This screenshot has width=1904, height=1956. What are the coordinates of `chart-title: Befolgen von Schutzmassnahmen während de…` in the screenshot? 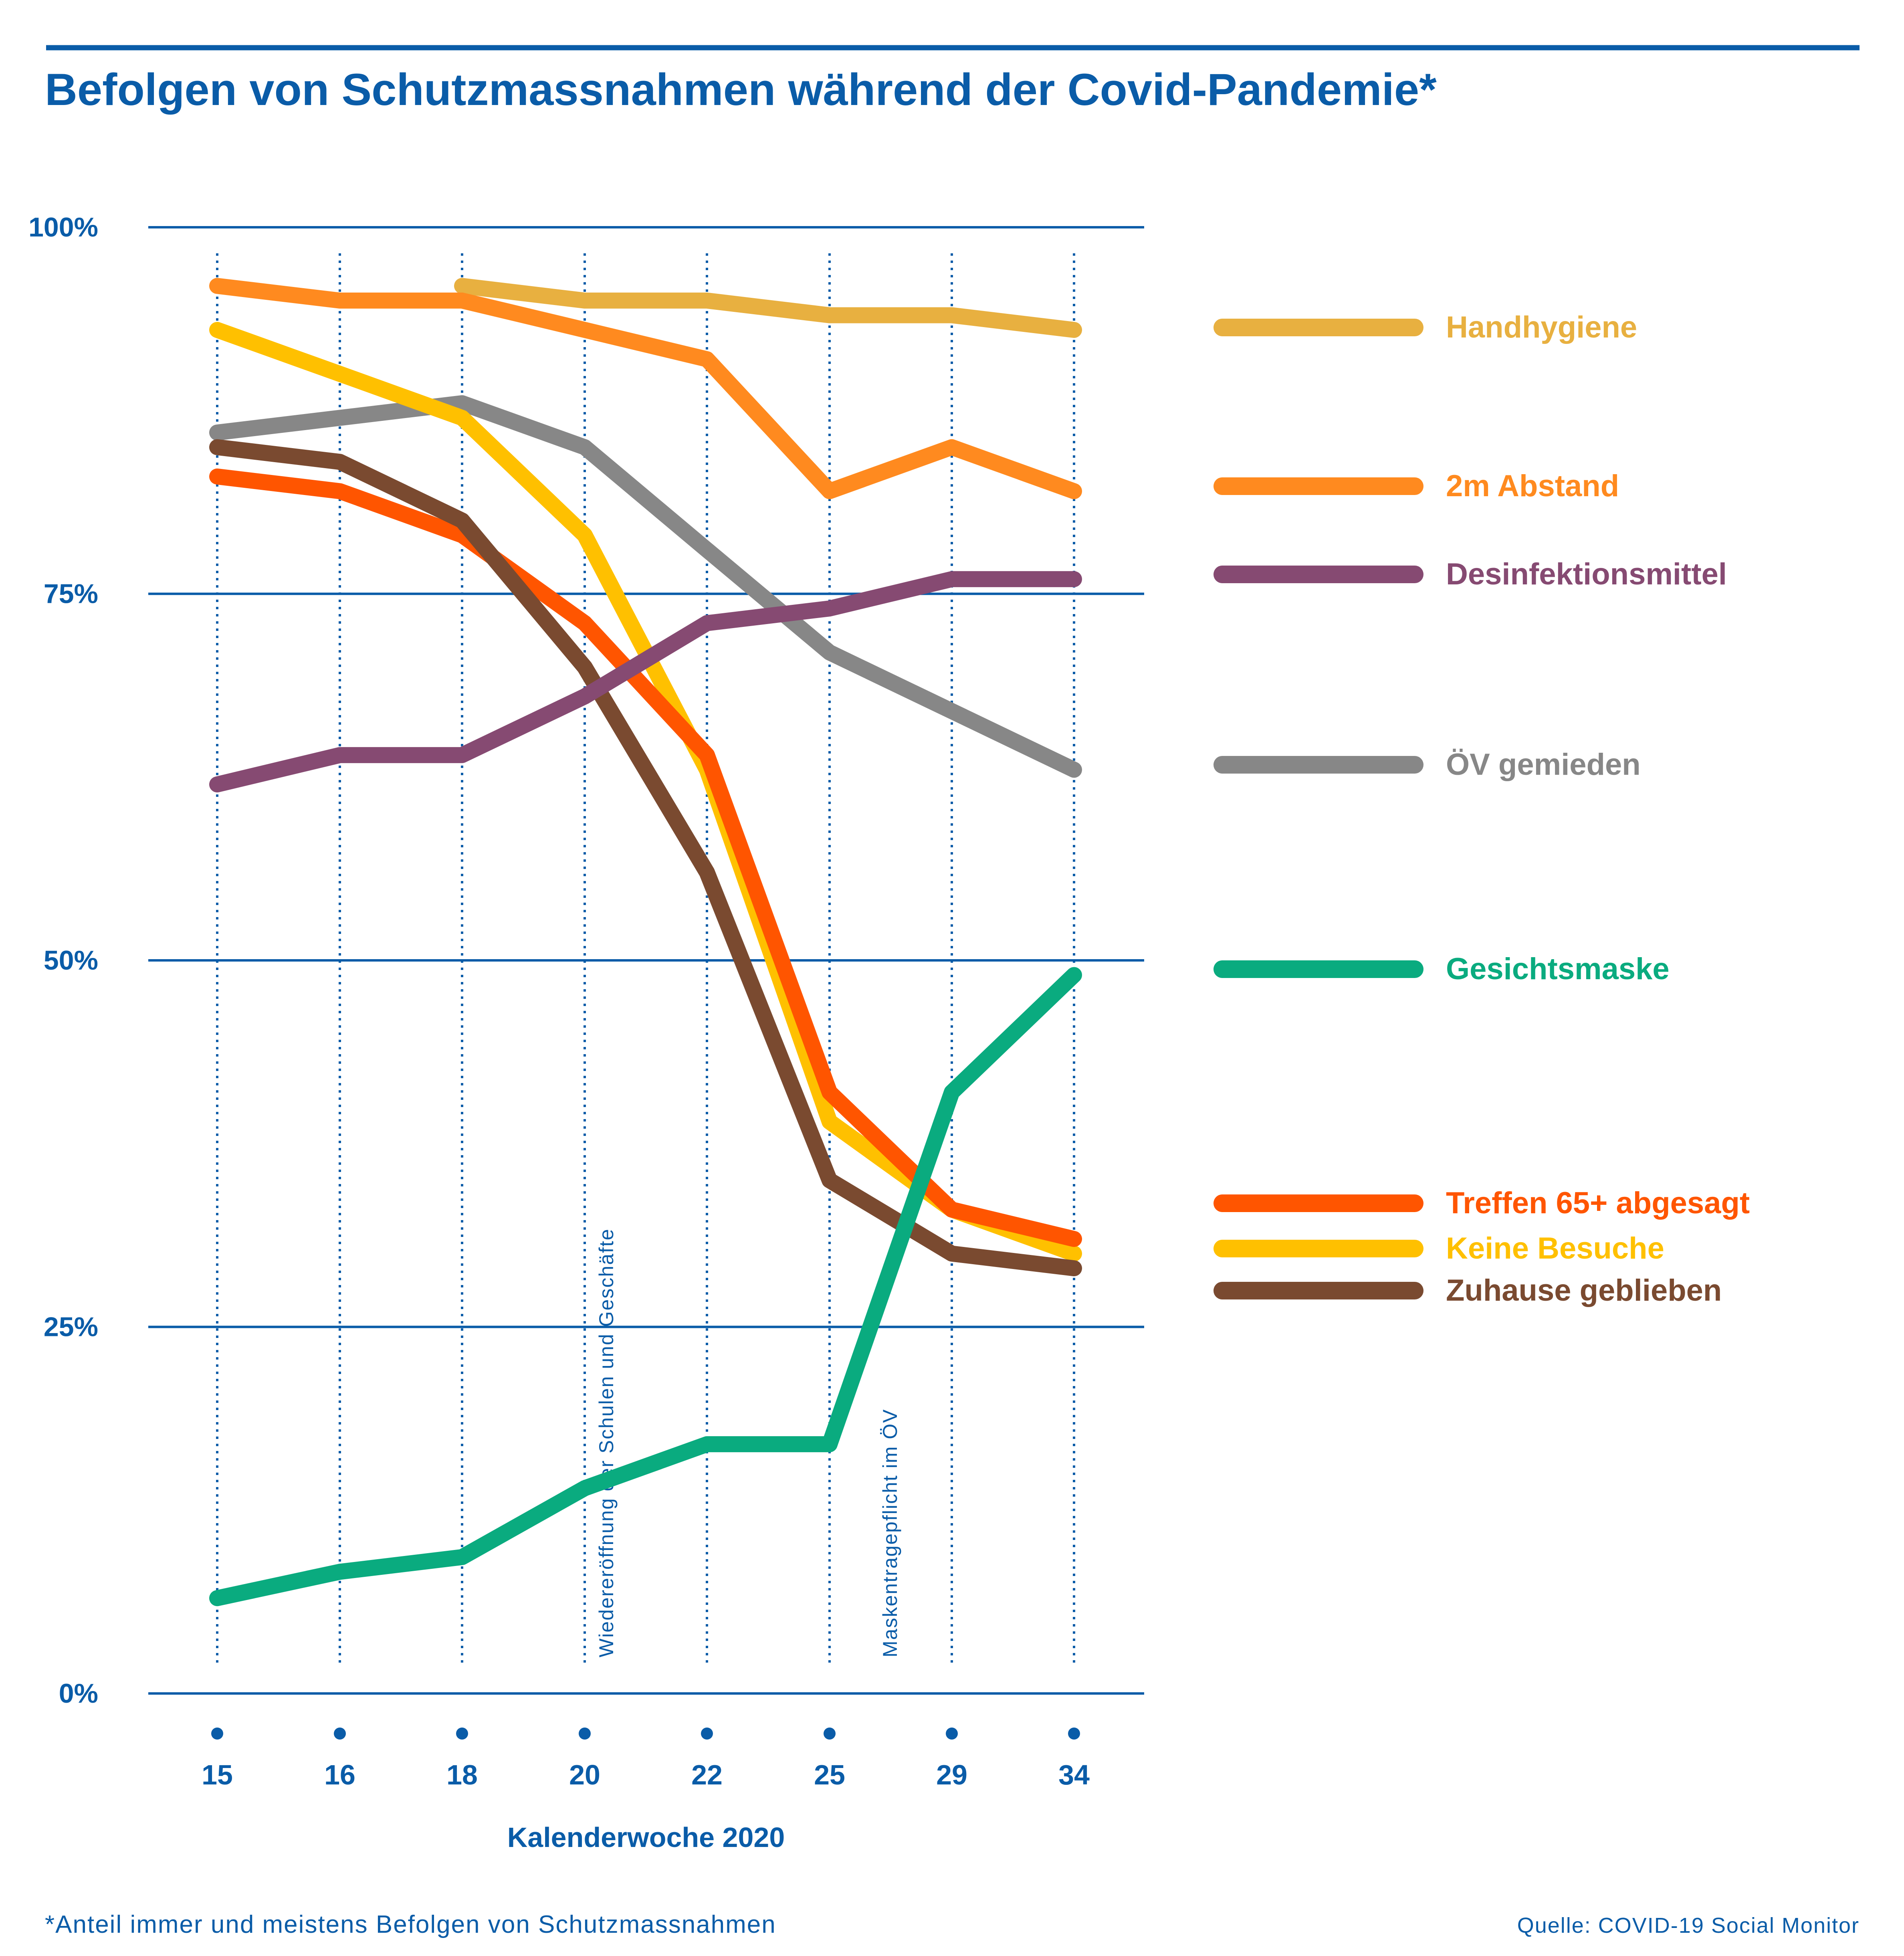 It's located at (741, 90).